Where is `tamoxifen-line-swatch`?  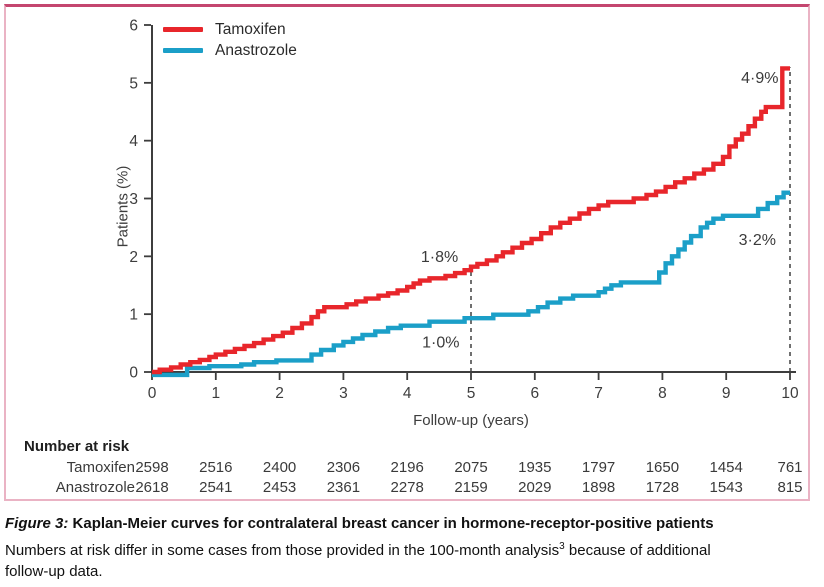
tamoxifen-line-swatch is located at coordinates (183, 29).